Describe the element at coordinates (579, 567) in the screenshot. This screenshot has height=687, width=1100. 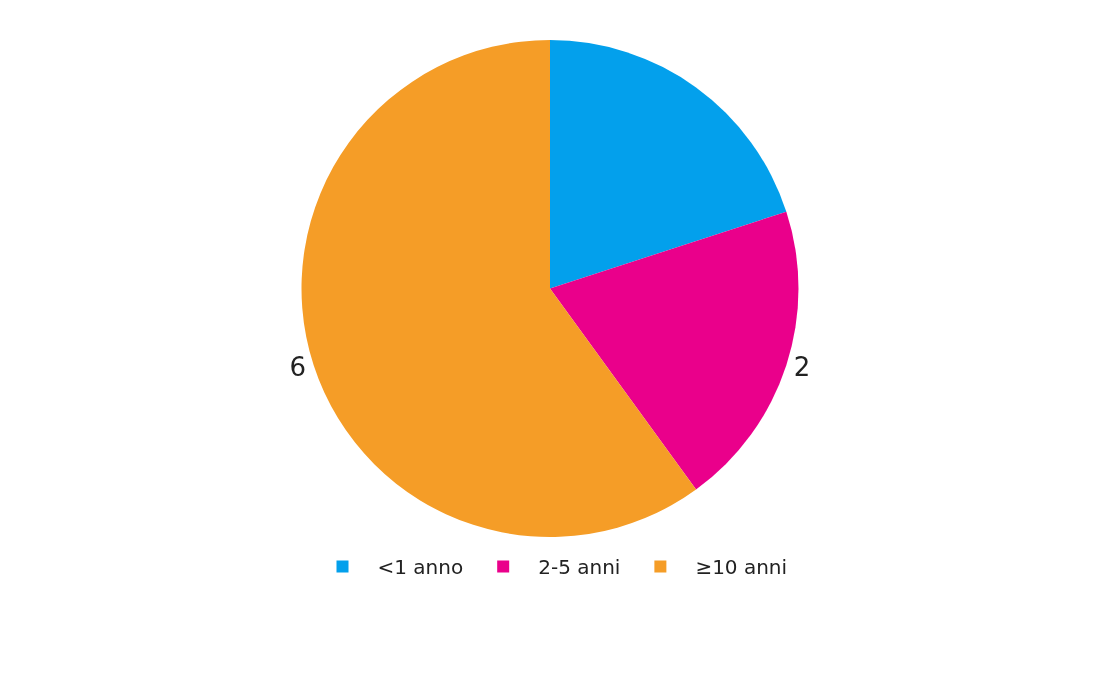
I see `legend-label: 2-5 anni` at that location.